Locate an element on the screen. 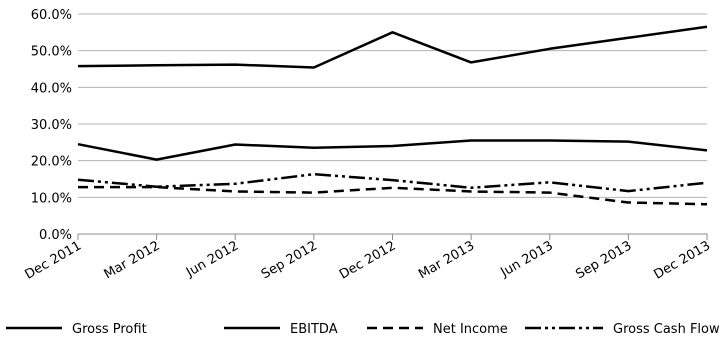 The height and width of the screenshot is (339, 722). x-tick-label: Dec 2012 is located at coordinates (368, 260).